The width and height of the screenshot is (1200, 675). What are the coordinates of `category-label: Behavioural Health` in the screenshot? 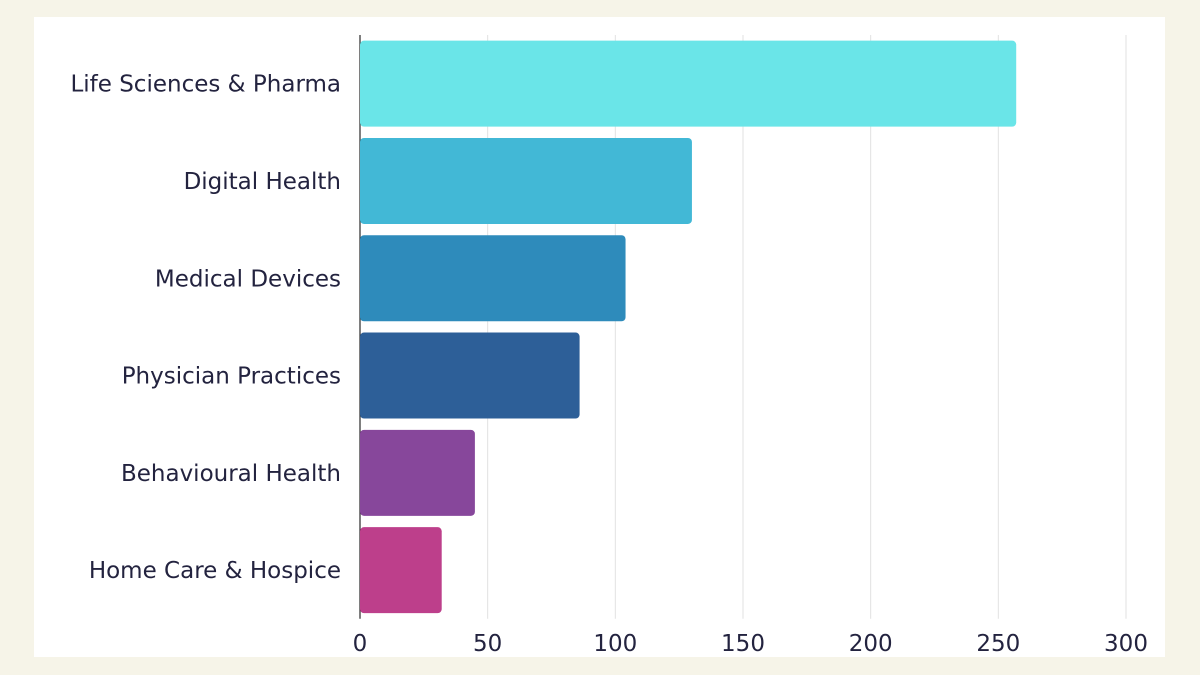 It's located at (231, 474).